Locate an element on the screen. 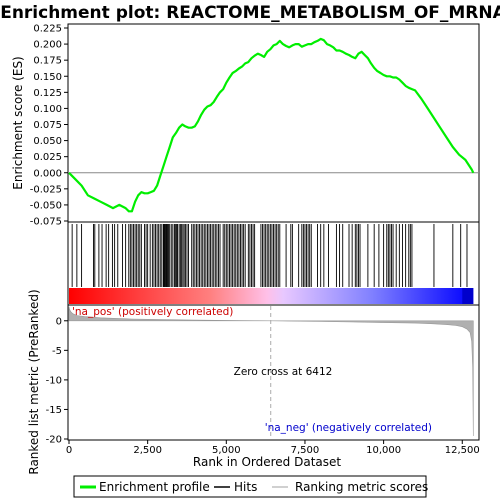 The width and height of the screenshot is (500, 500). es-y-tick-label: 0.225 is located at coordinates (47, 29).